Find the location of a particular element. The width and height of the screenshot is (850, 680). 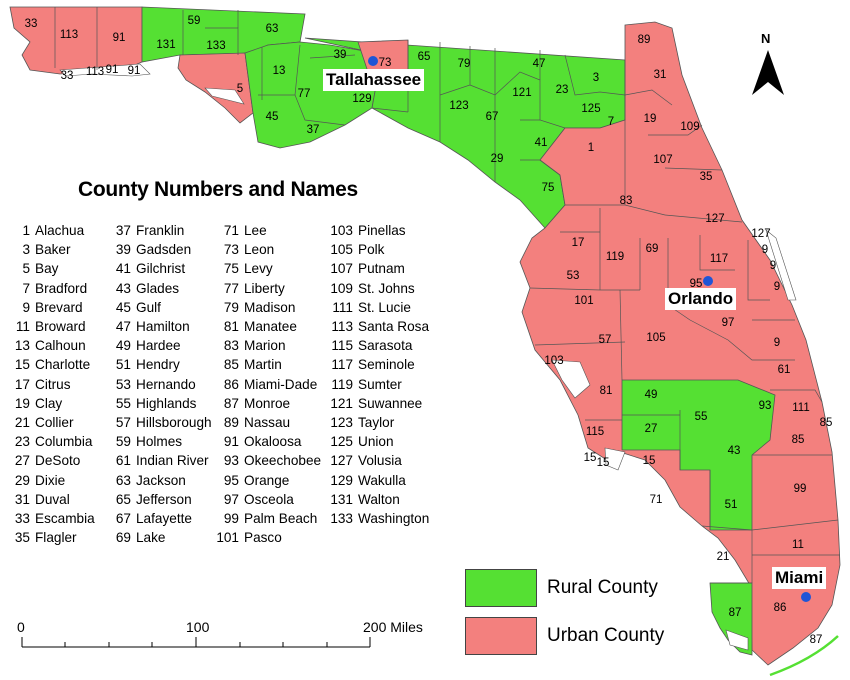

county-name: Volusia is located at coordinates (380, 461).